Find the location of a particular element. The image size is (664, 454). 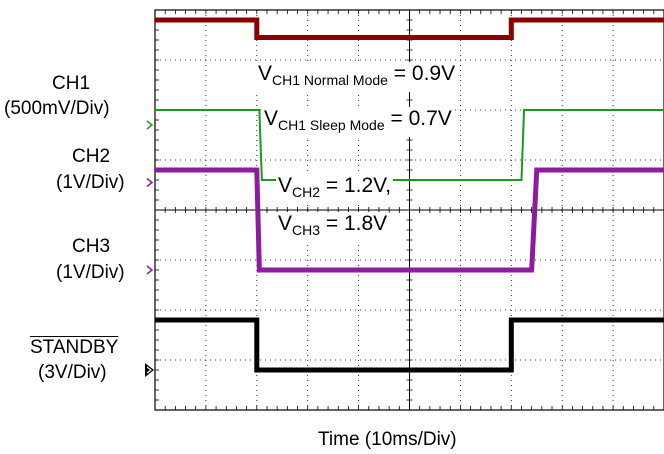

ch1-scale-label: (500mV/Div) is located at coordinates (57, 108).